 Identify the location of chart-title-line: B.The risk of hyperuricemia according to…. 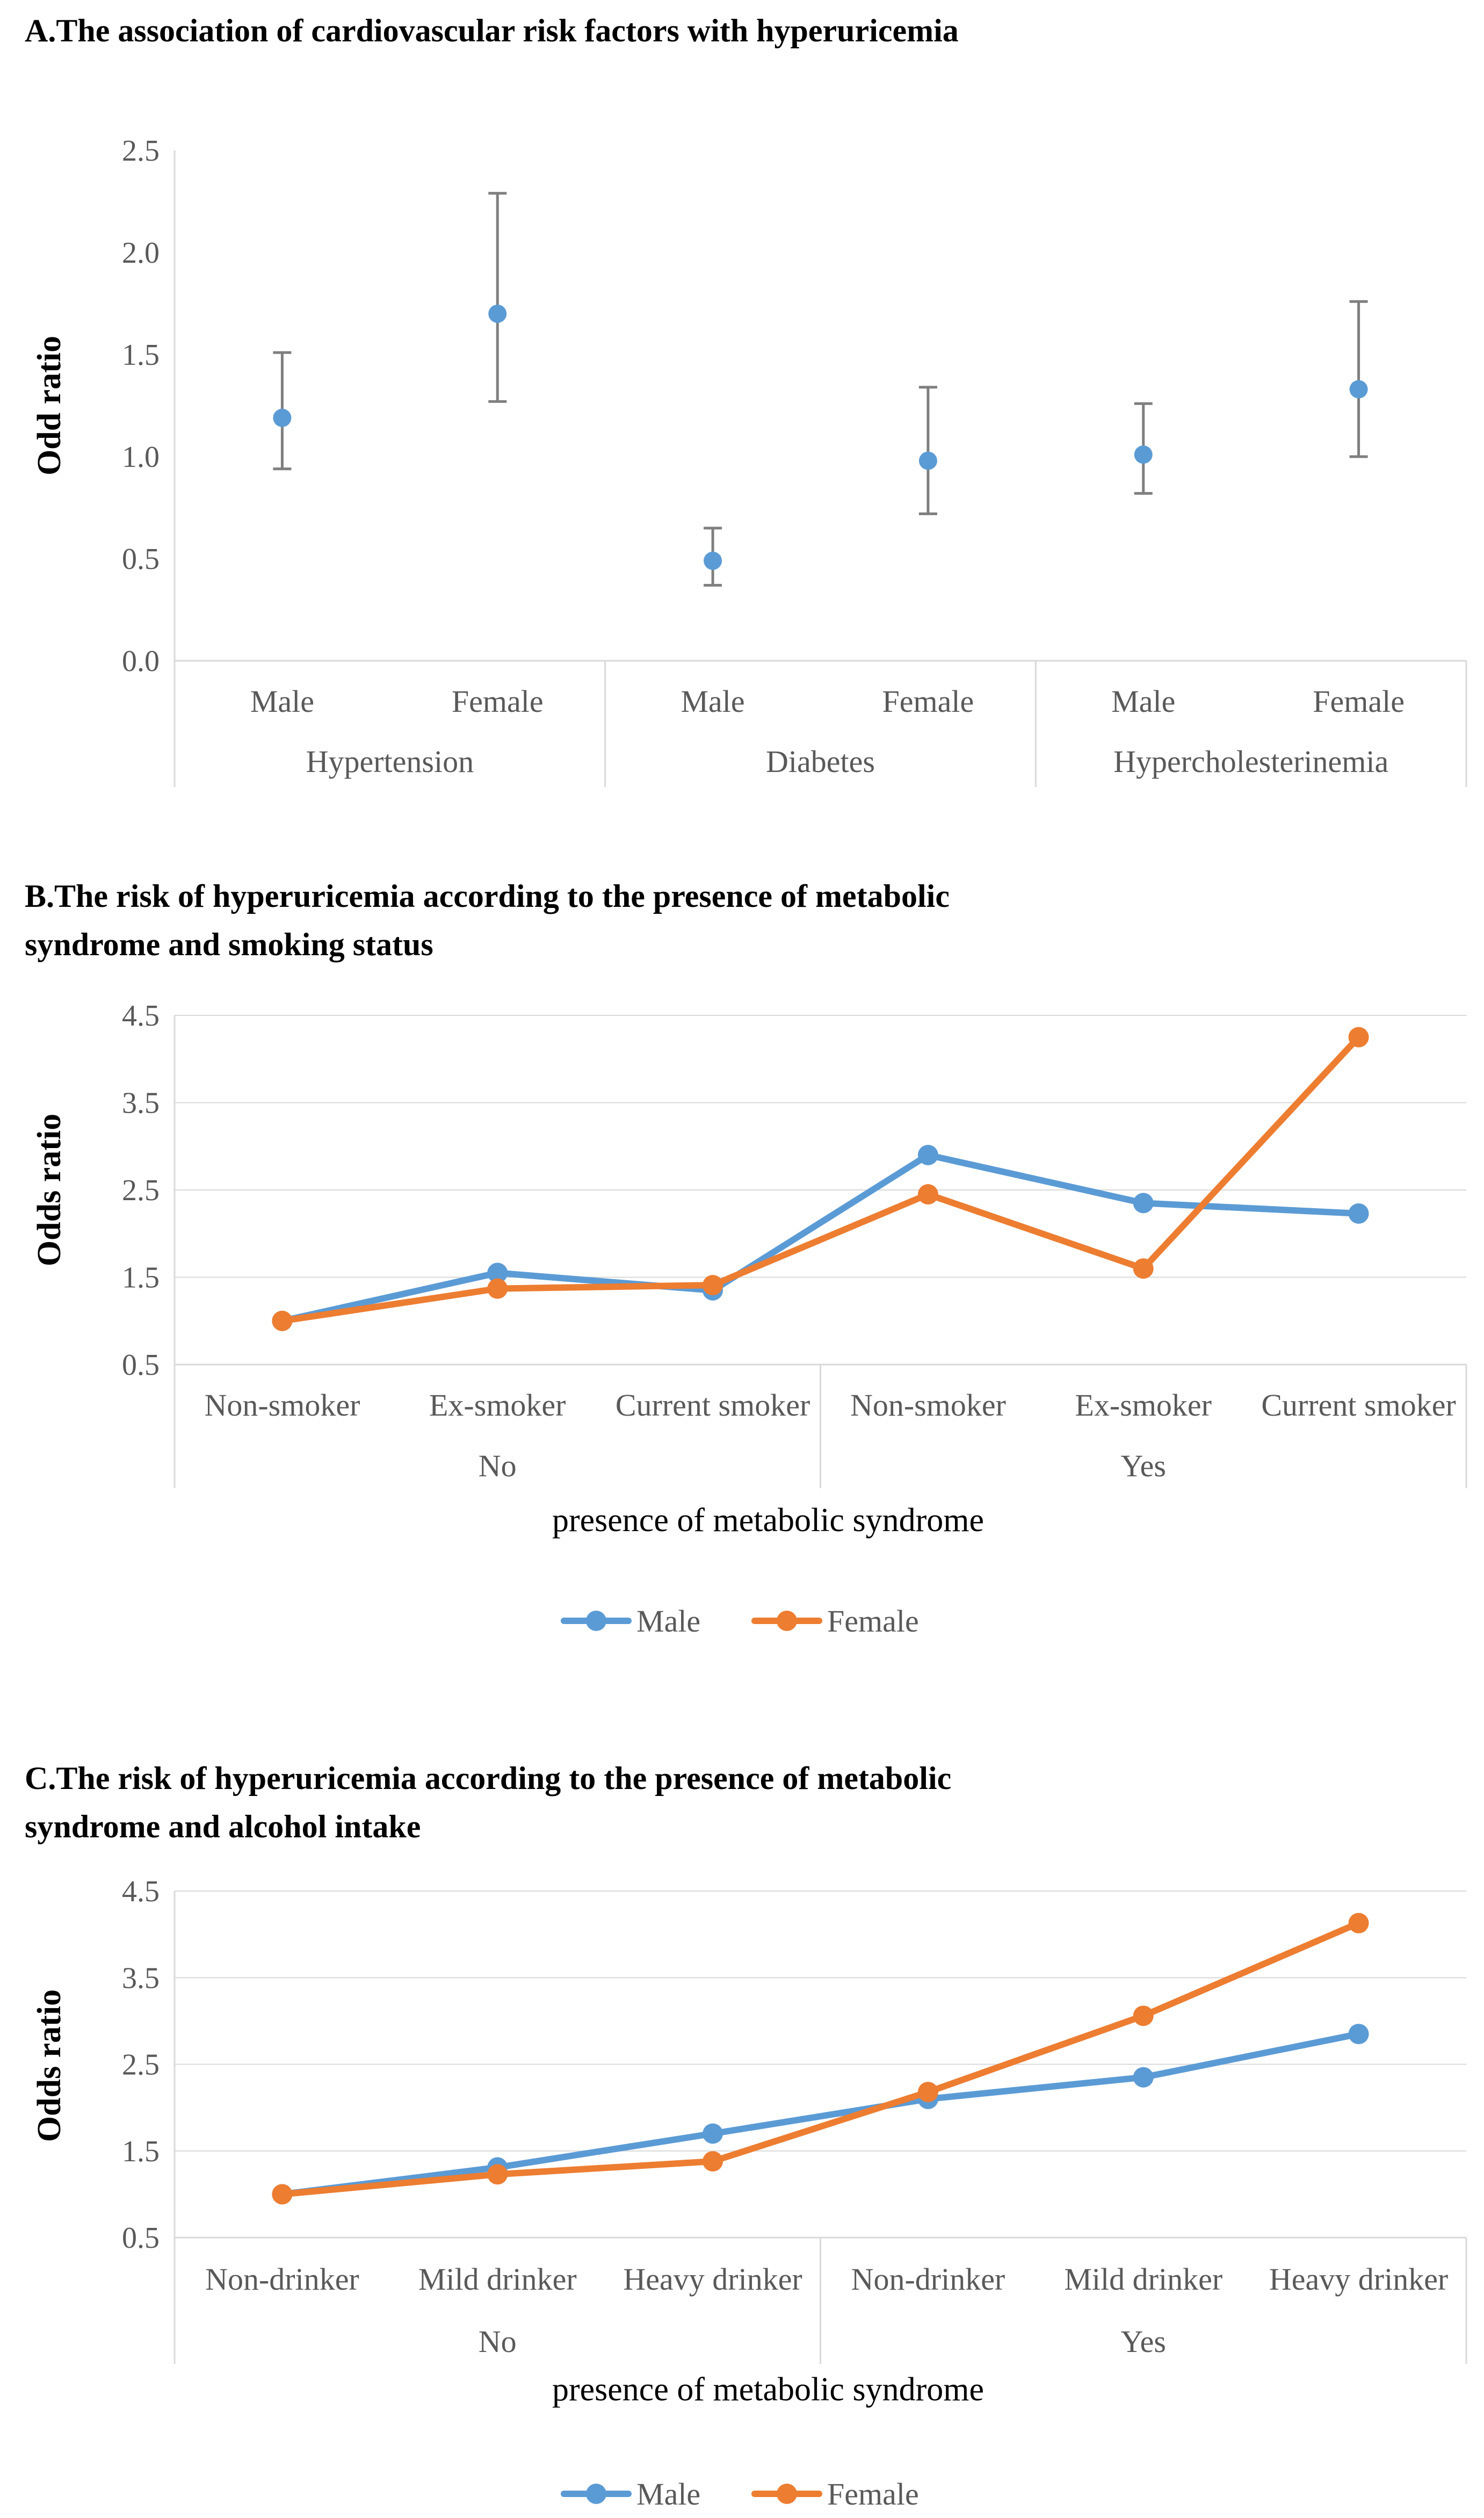
(487, 896).